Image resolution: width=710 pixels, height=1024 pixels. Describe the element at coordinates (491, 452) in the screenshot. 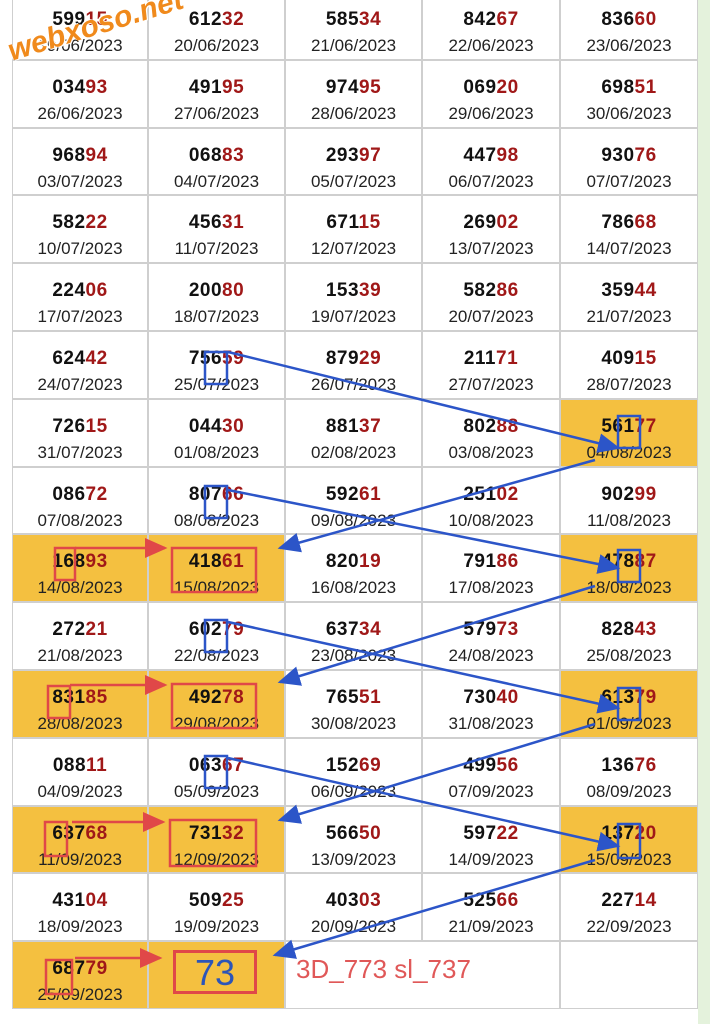

I see `result-date: 03/08/2023` at that location.